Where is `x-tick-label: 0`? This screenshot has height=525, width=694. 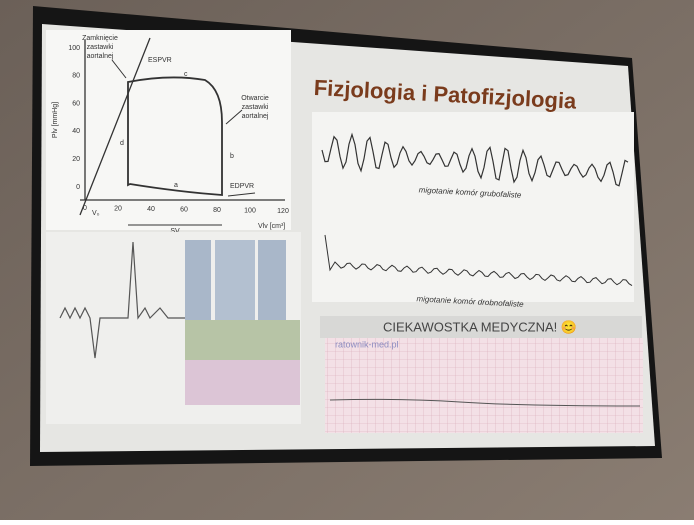
x-tick-label: 0 is located at coordinates (85, 208).